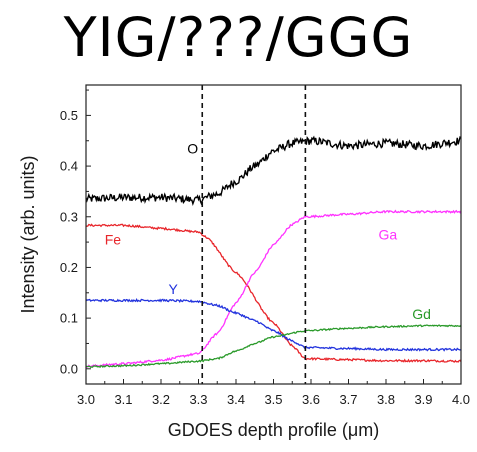 Image resolution: width=477 pixels, height=452 pixels. Describe the element at coordinates (113, 240) in the screenshot. I see `series-label-fe: Fe` at that location.